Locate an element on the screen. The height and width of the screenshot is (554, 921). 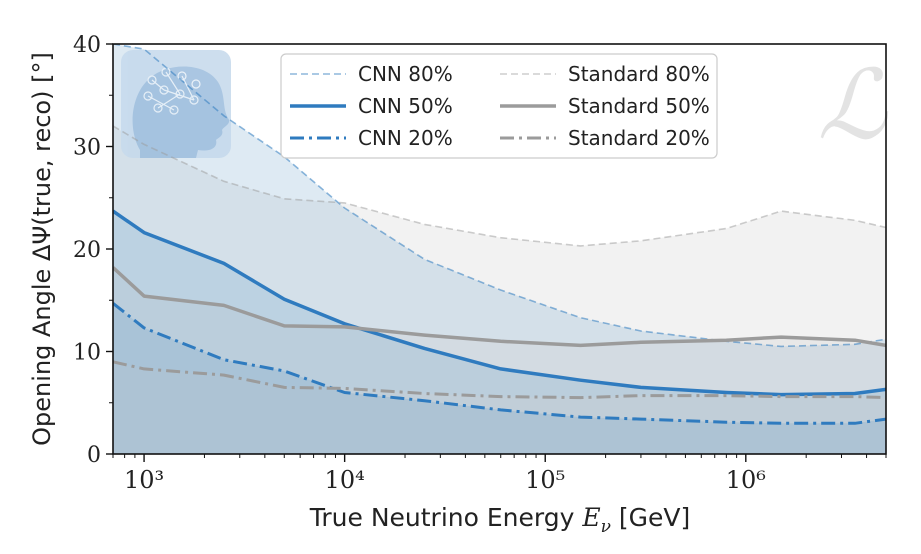
x-tick-label: 10⁶ is located at coordinates (746, 480).